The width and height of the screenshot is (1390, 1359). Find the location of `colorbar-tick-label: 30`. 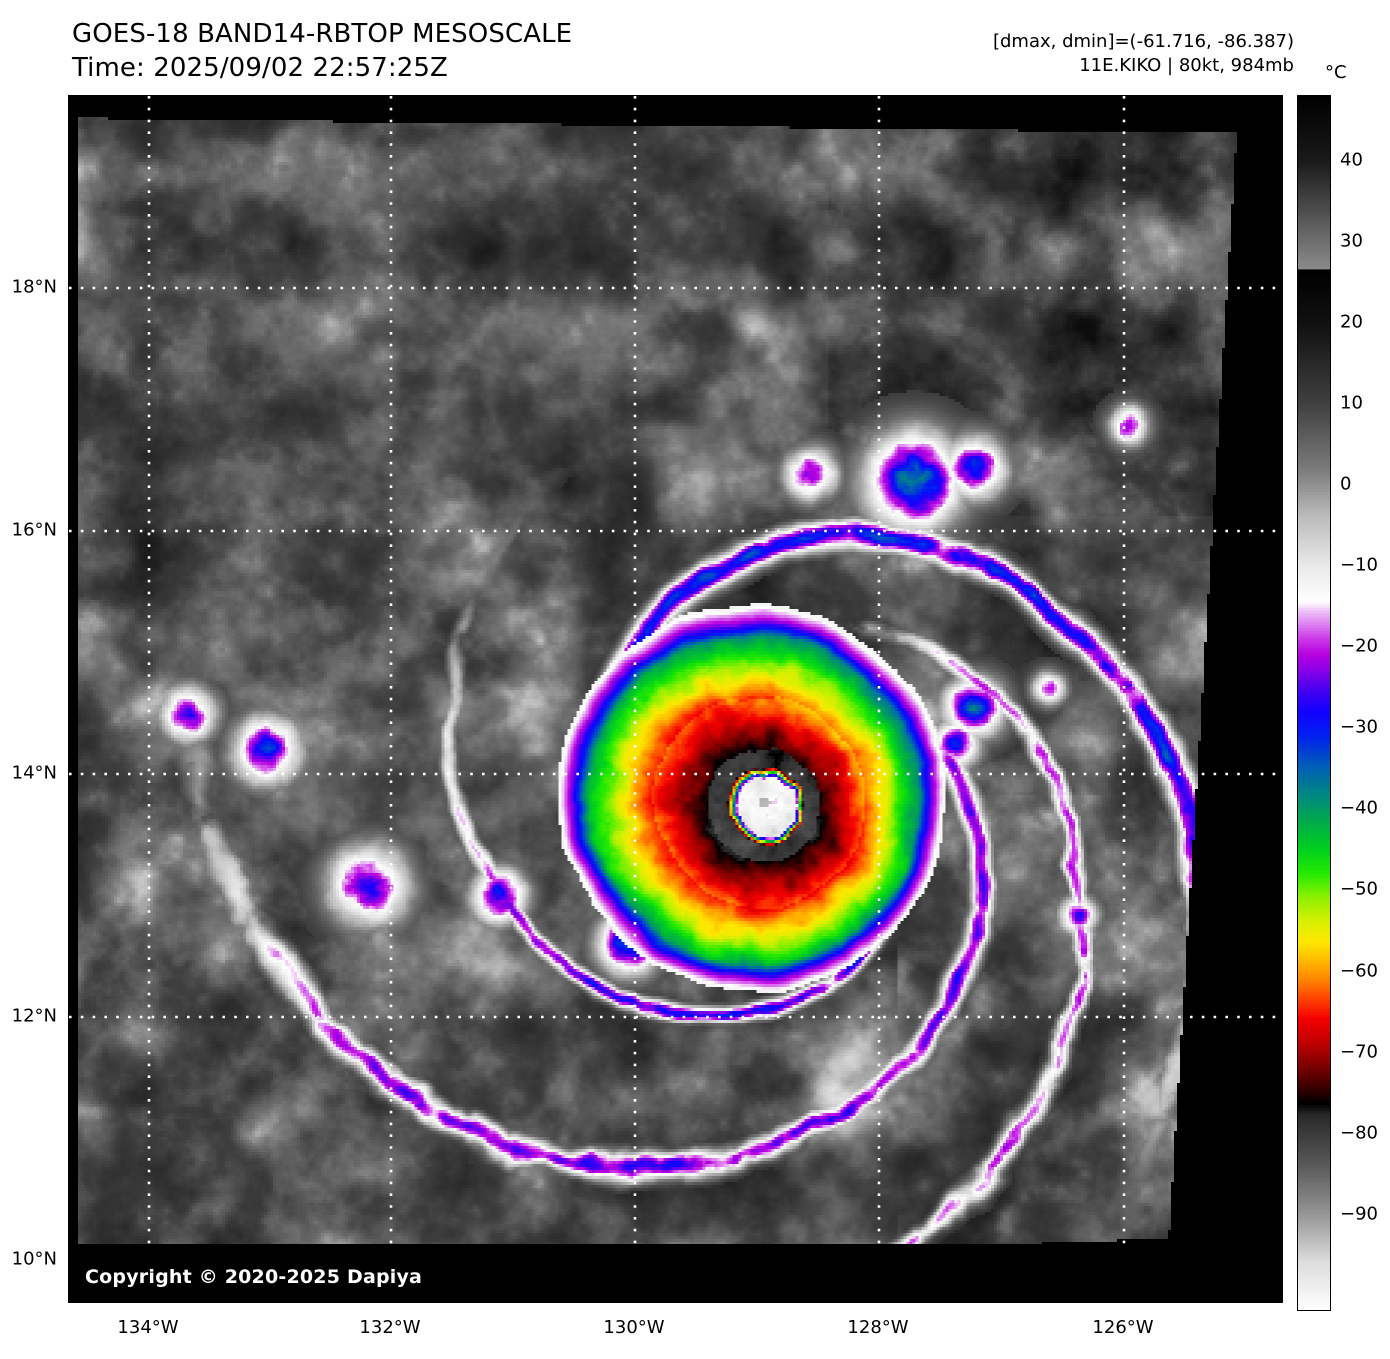

colorbar-tick-label: 30 is located at coordinates (1351, 241).